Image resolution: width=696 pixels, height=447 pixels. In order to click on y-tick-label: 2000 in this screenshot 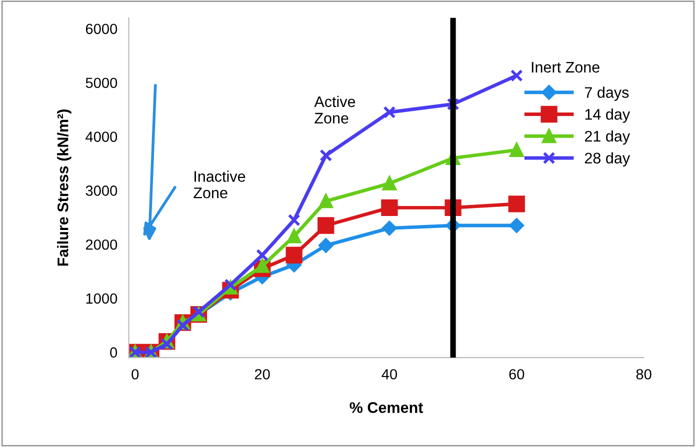, I will do `click(102, 244)`.